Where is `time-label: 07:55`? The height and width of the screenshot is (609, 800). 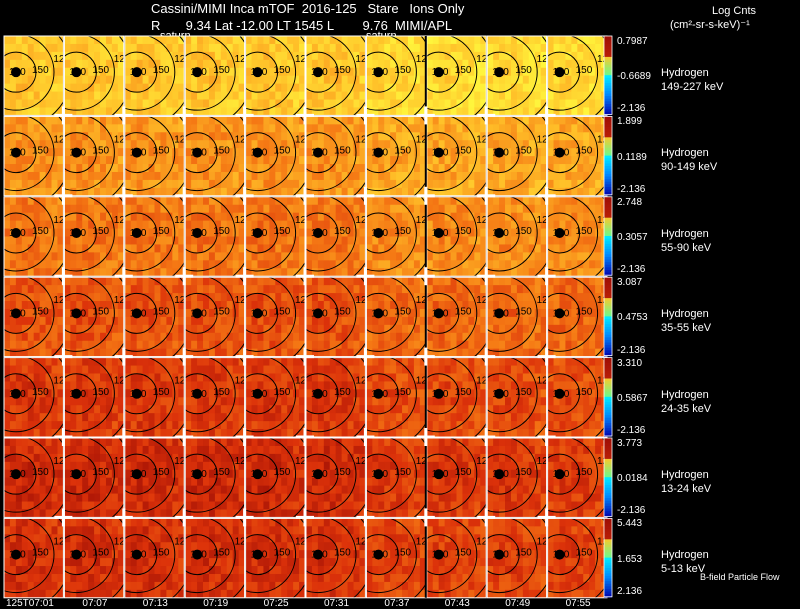 time-label: 07:55 is located at coordinates (578, 603).